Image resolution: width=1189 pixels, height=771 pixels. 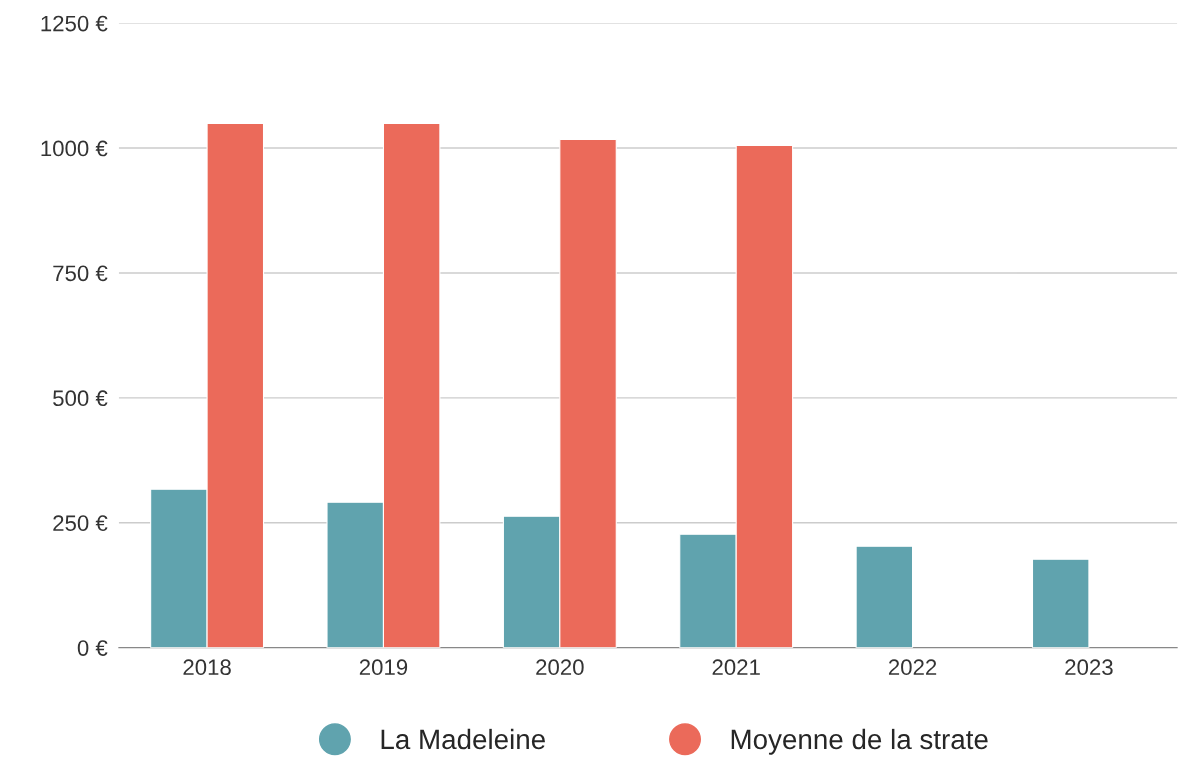 What do you see at coordinates (92, 648) in the screenshot?
I see `y-tick-label: 0 €` at bounding box center [92, 648].